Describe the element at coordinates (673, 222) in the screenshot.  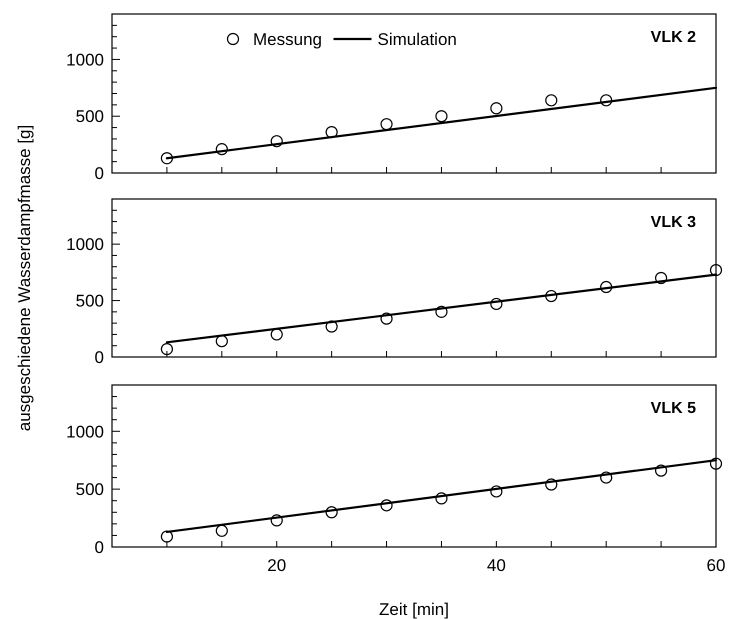
I see `text: VLK 3` at that location.